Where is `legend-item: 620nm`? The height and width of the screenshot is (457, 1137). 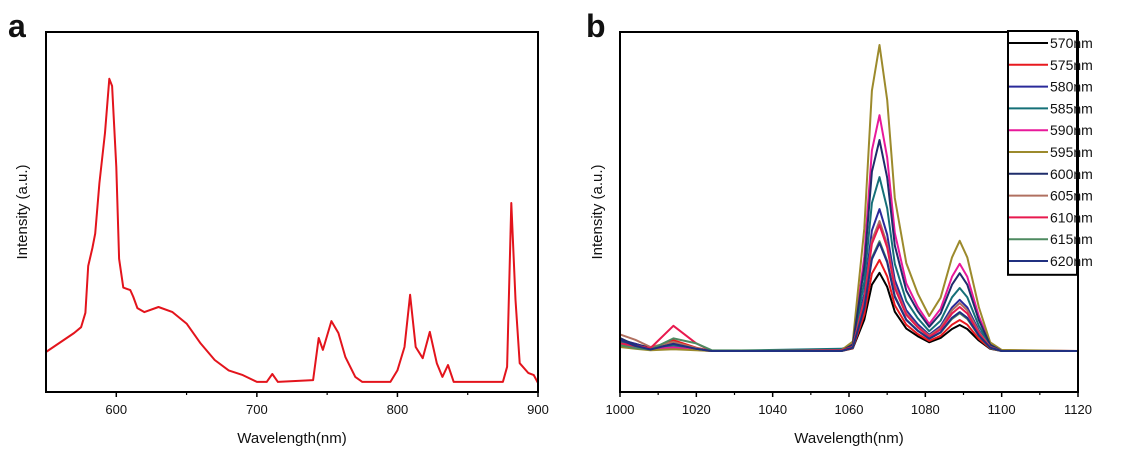 legend-item: 620nm is located at coordinates (1051, 261).